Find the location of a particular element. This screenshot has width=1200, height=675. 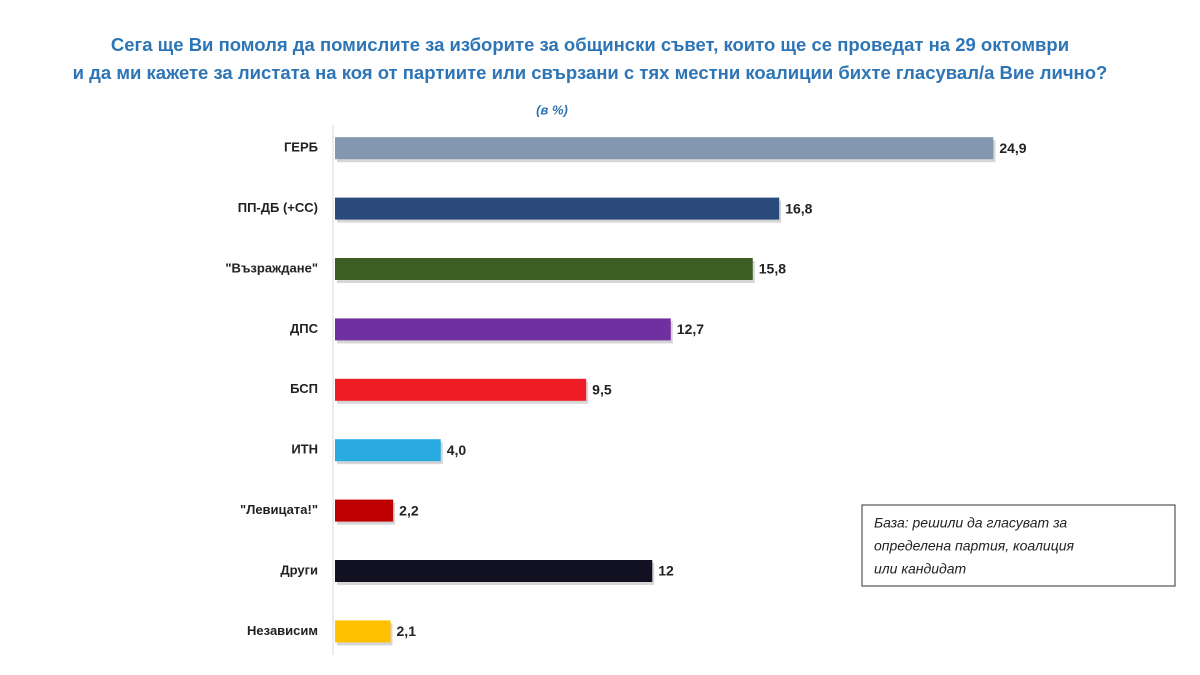

value-label: 12,7 is located at coordinates (690, 329).